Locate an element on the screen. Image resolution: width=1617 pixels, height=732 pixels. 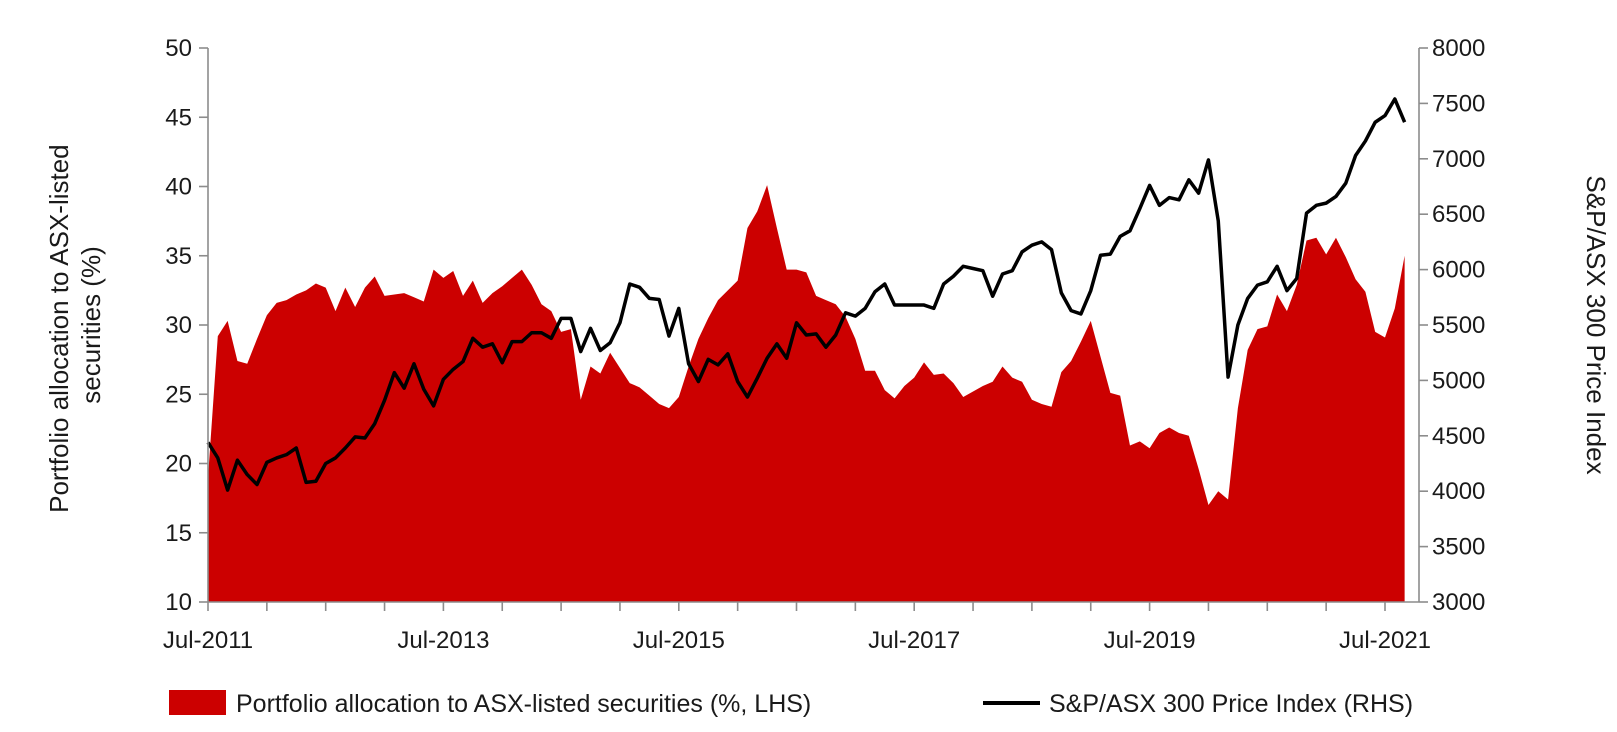
right-tick-label: 6500 is located at coordinates (1458, 214).